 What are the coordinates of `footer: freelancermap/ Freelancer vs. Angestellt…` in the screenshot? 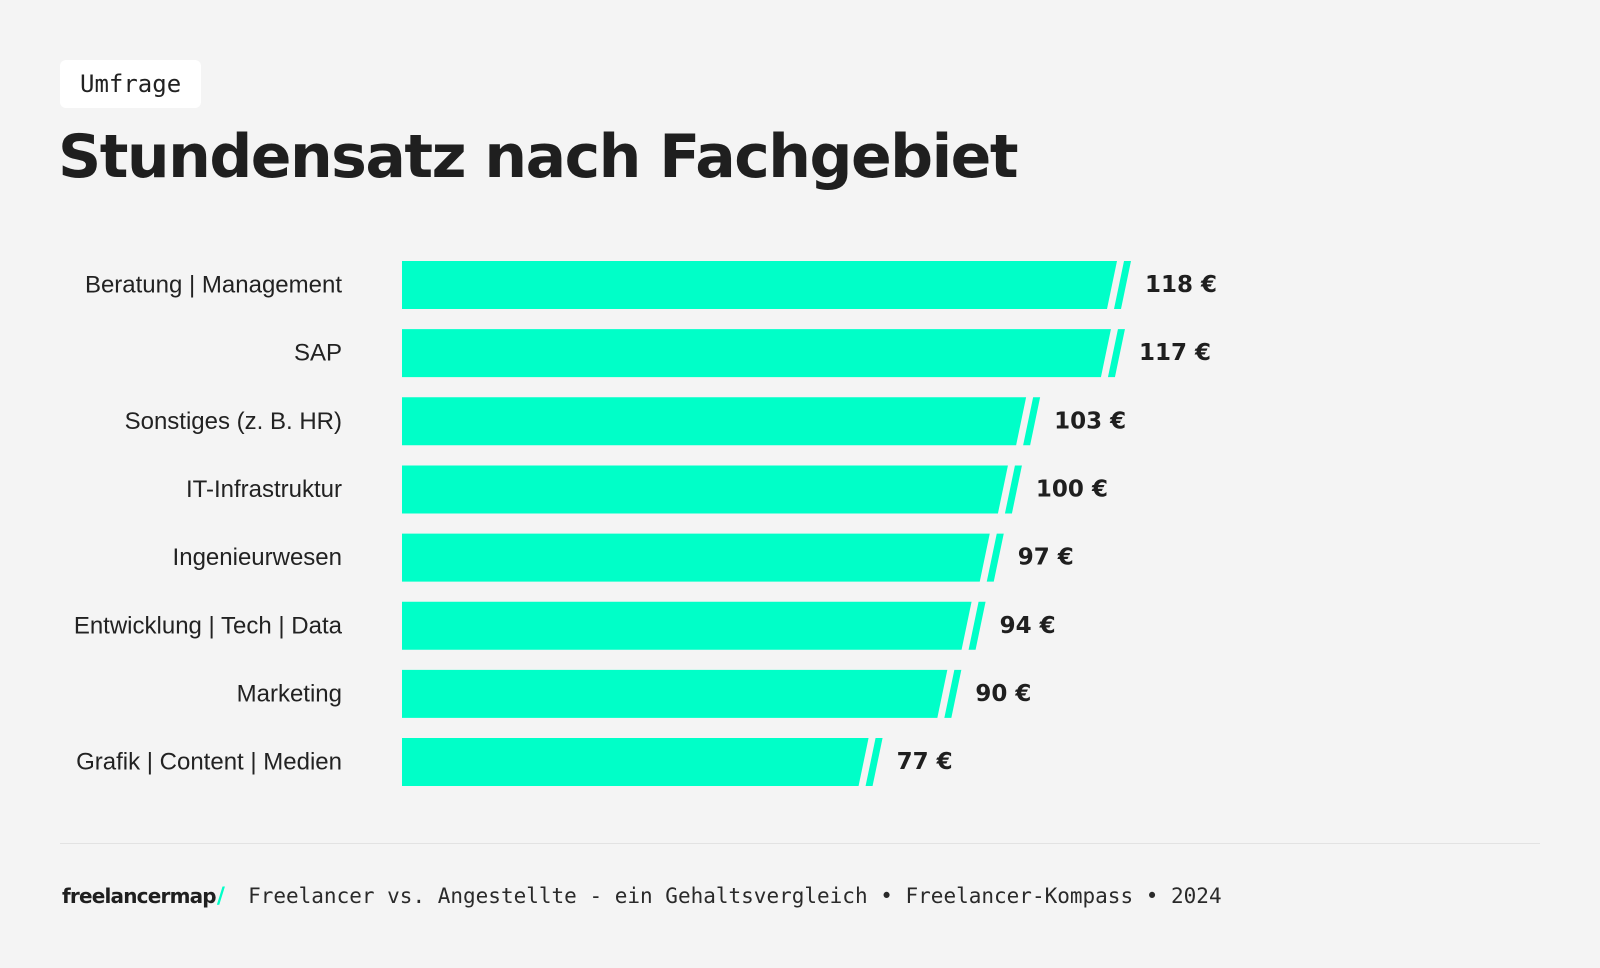 It's located at (642, 896).